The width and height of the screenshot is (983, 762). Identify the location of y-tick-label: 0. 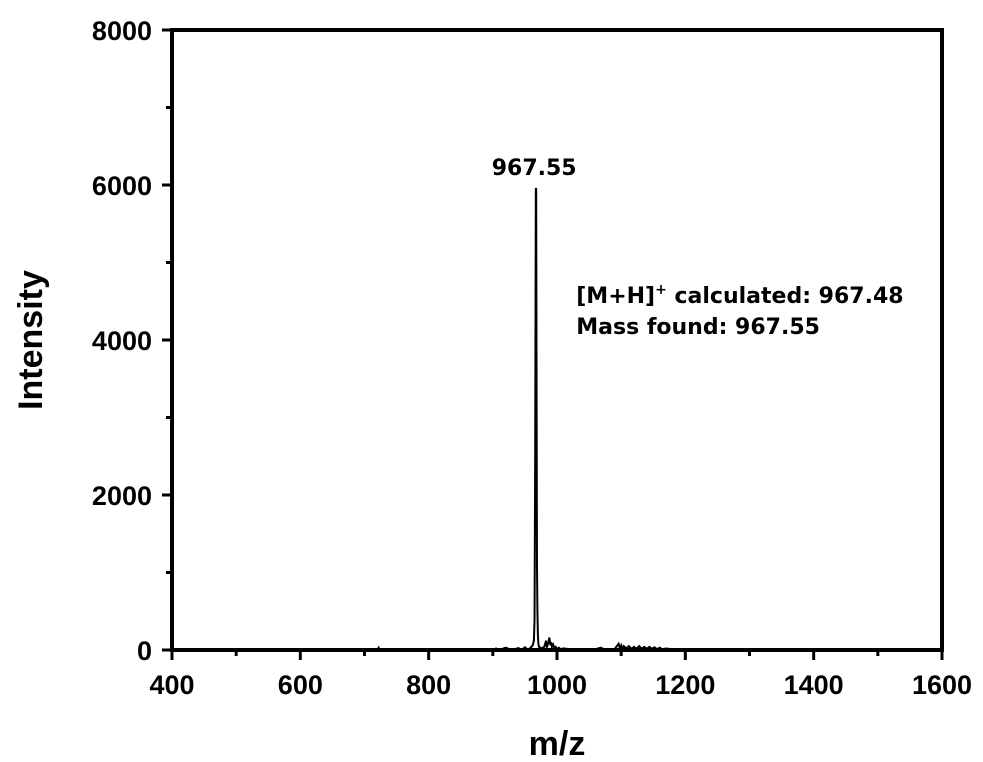
(144, 651).